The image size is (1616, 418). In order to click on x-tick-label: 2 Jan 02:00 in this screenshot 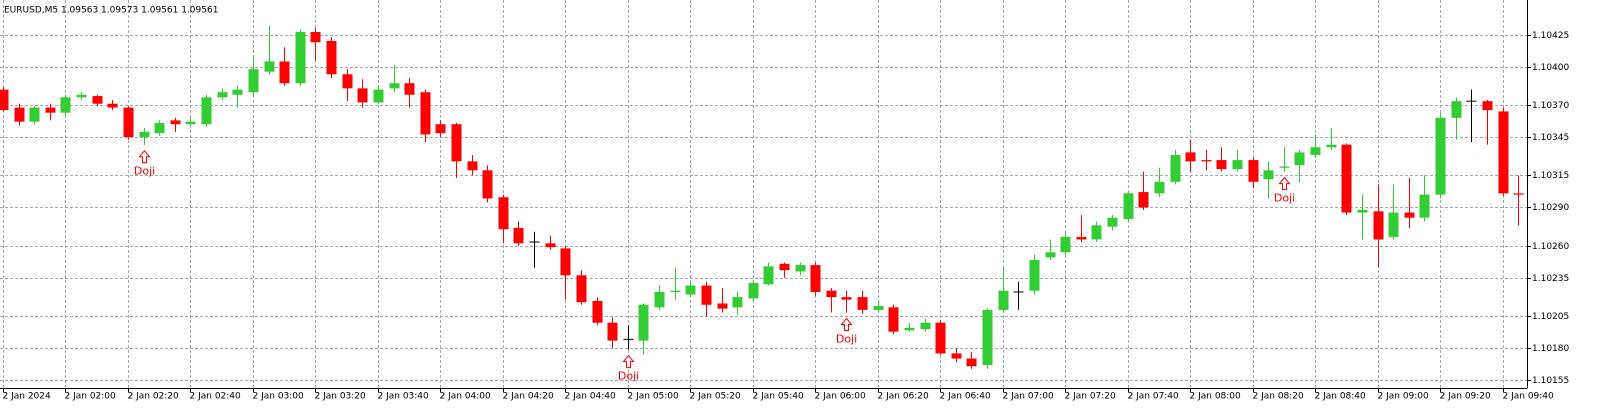, I will do `click(91, 397)`.